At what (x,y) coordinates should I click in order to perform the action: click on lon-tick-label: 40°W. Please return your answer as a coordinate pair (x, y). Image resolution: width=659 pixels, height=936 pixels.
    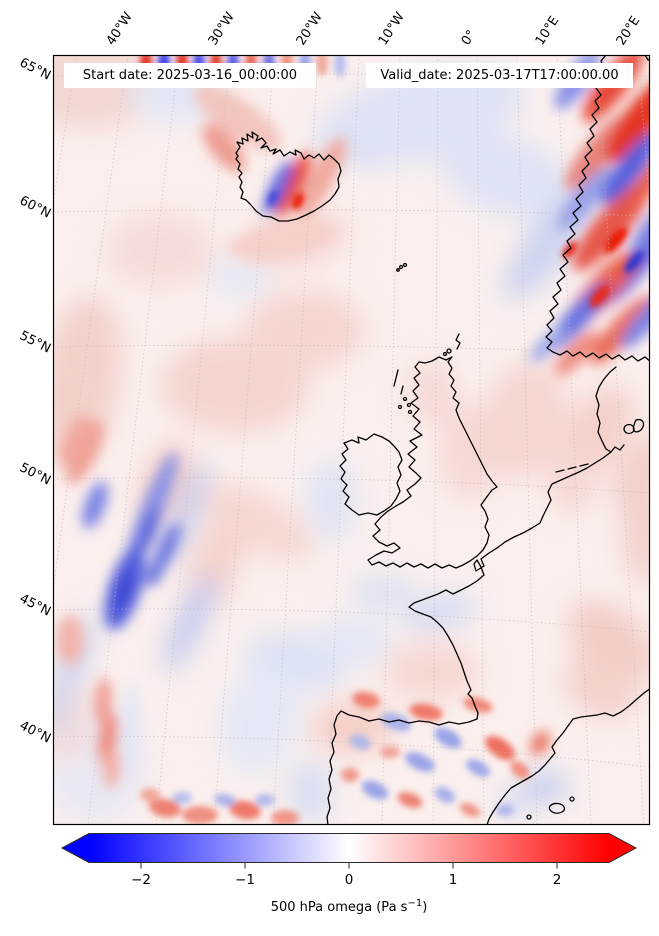
    Looking at the image, I should click on (120, 29).